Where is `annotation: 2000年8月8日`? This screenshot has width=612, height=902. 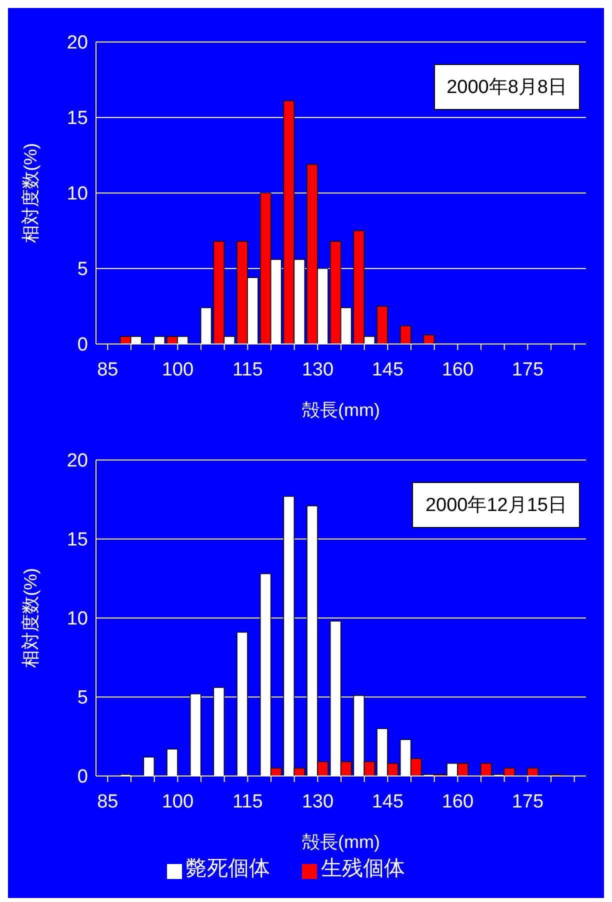
annotation: 2000年8月8日 is located at coordinates (507, 87).